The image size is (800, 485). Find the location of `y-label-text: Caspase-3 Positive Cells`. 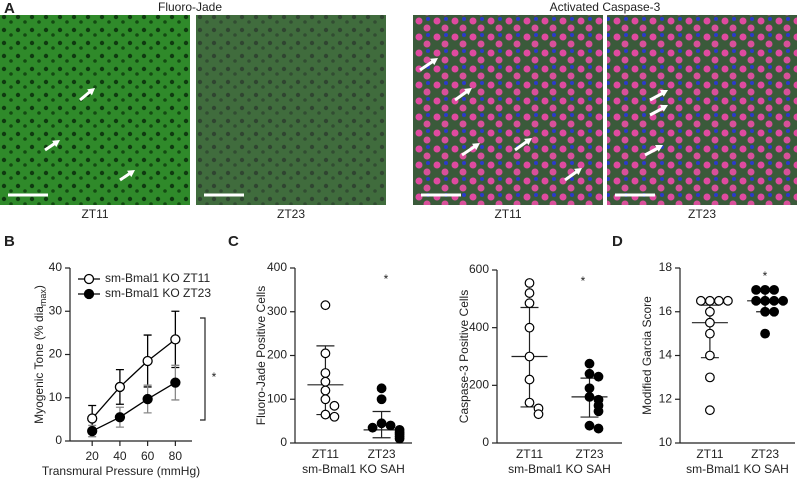

y-label-text: Caspase-3 Positive Cells is located at coordinates (464, 356).